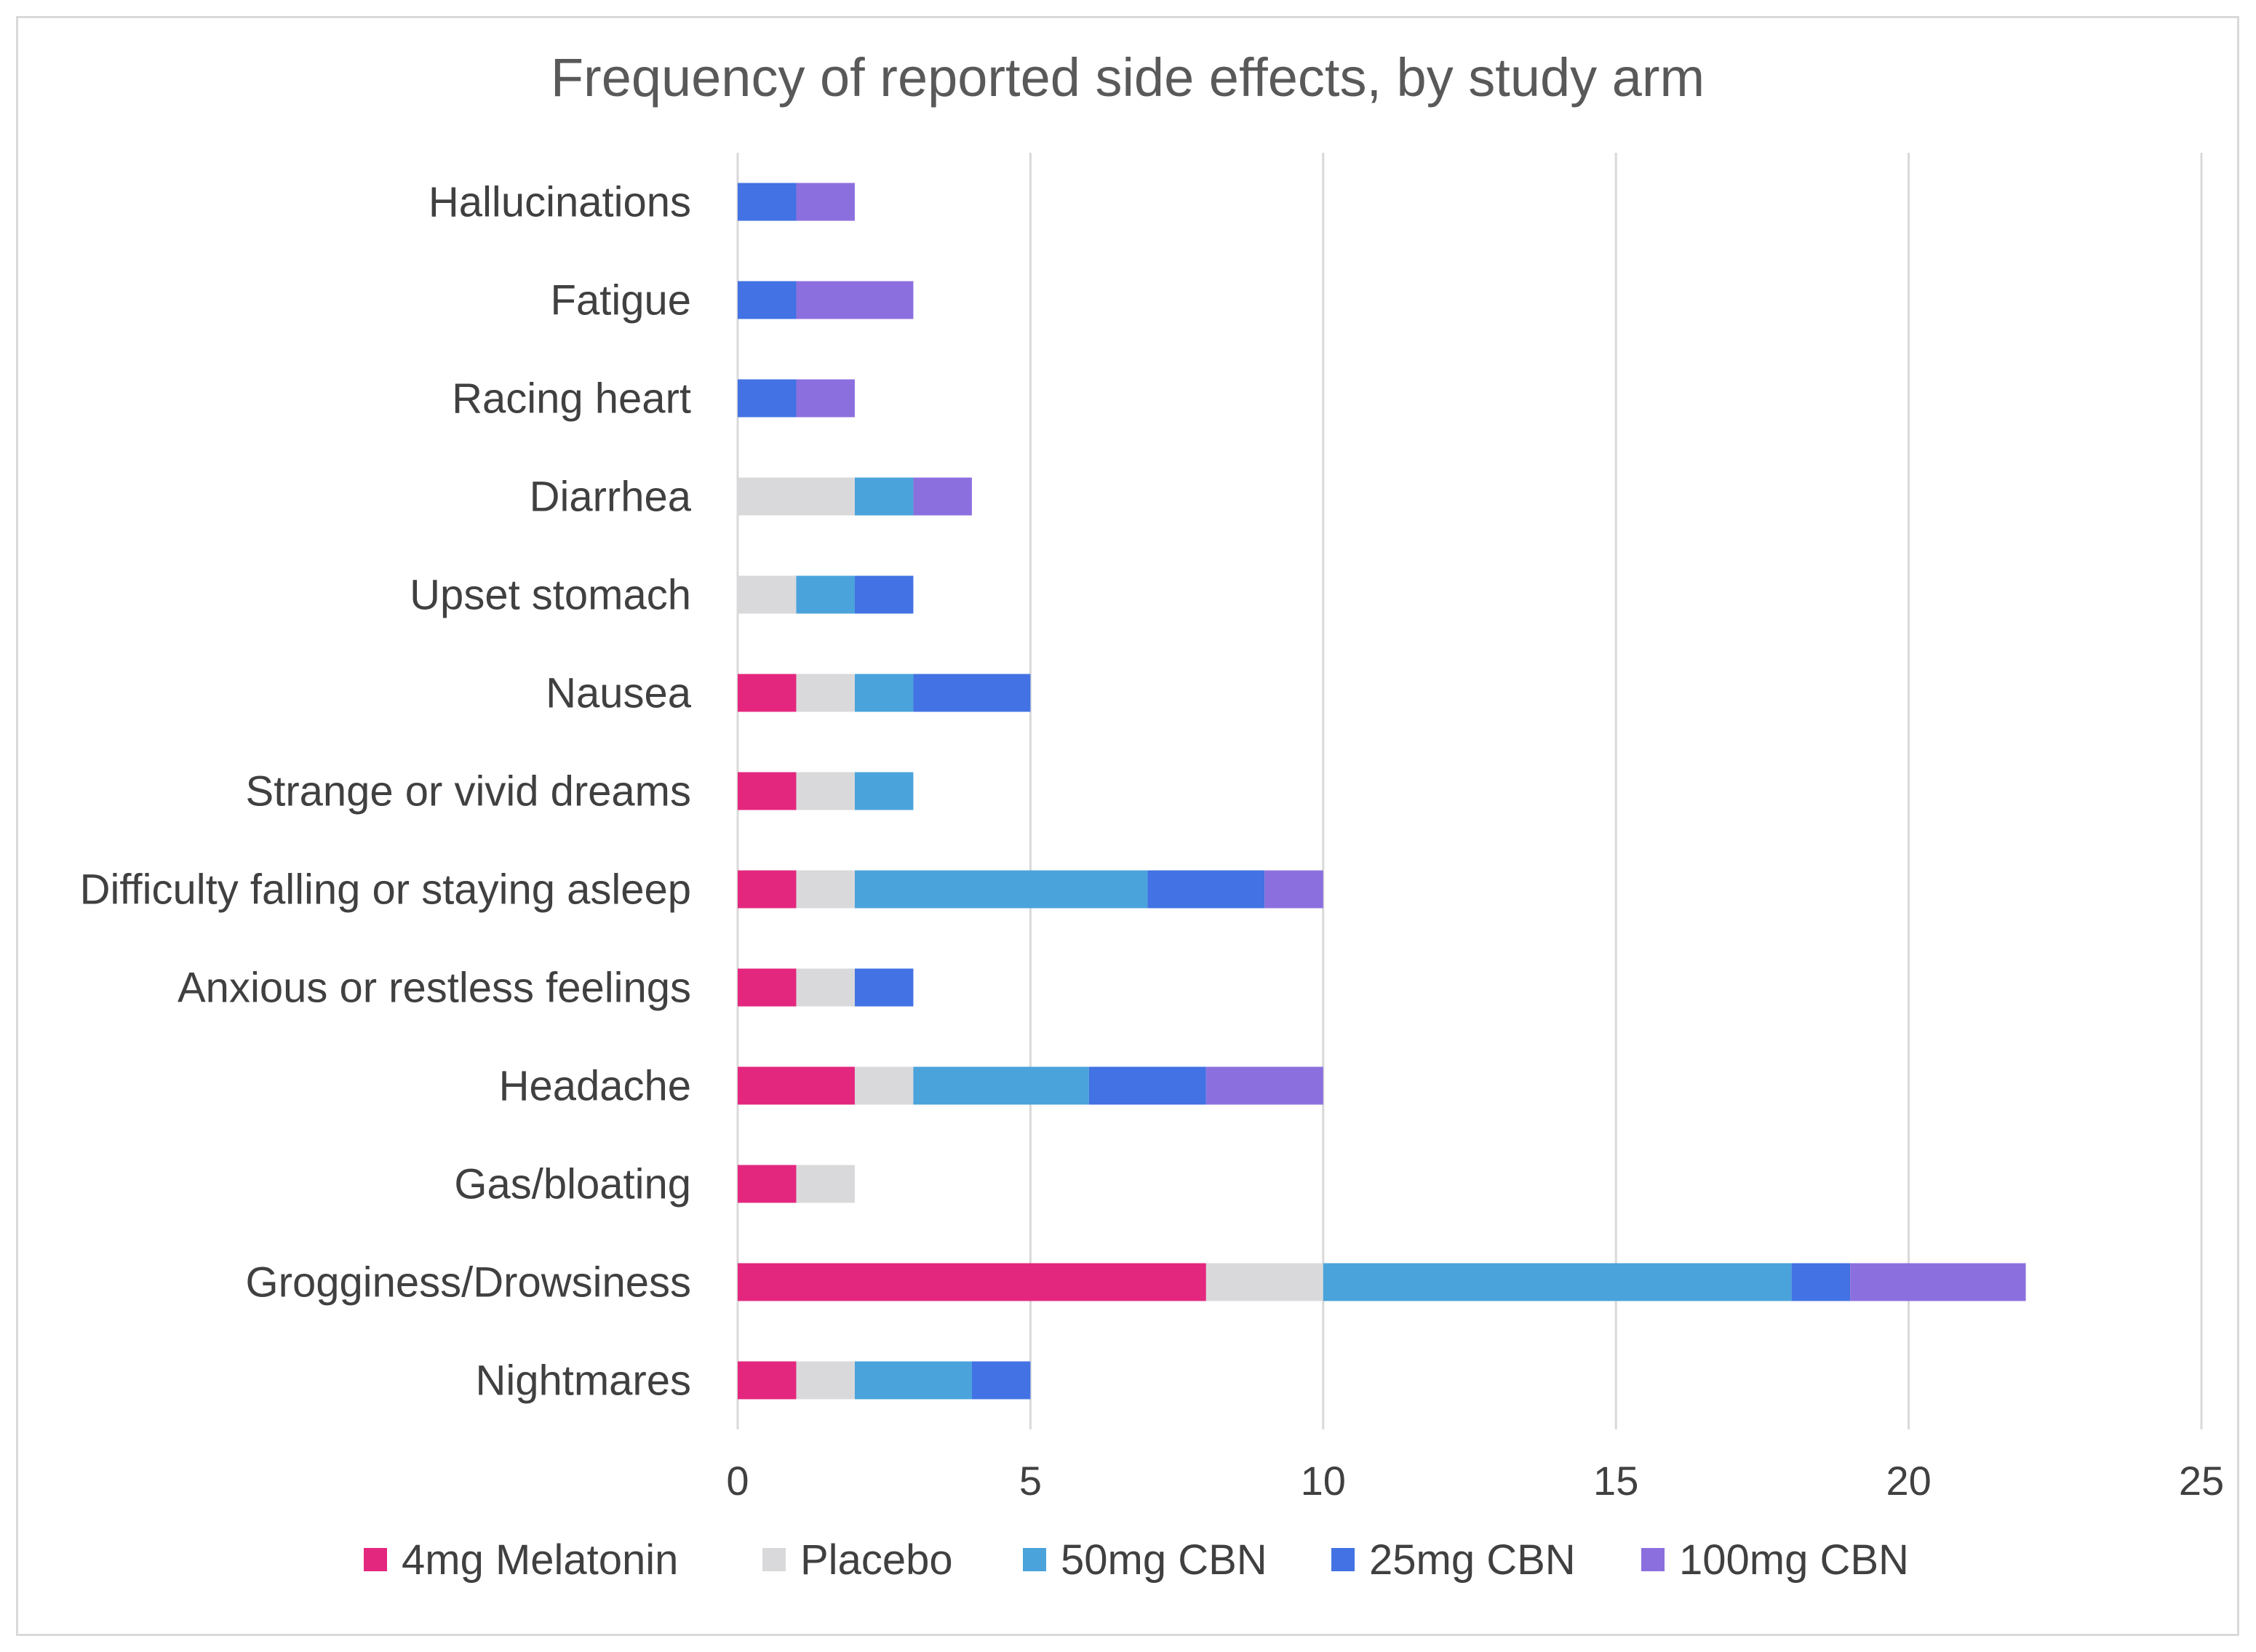 This screenshot has width=2256, height=1652. Describe the element at coordinates (583, 1381) in the screenshot. I see `category-label-nightmares: Nightmares` at that location.